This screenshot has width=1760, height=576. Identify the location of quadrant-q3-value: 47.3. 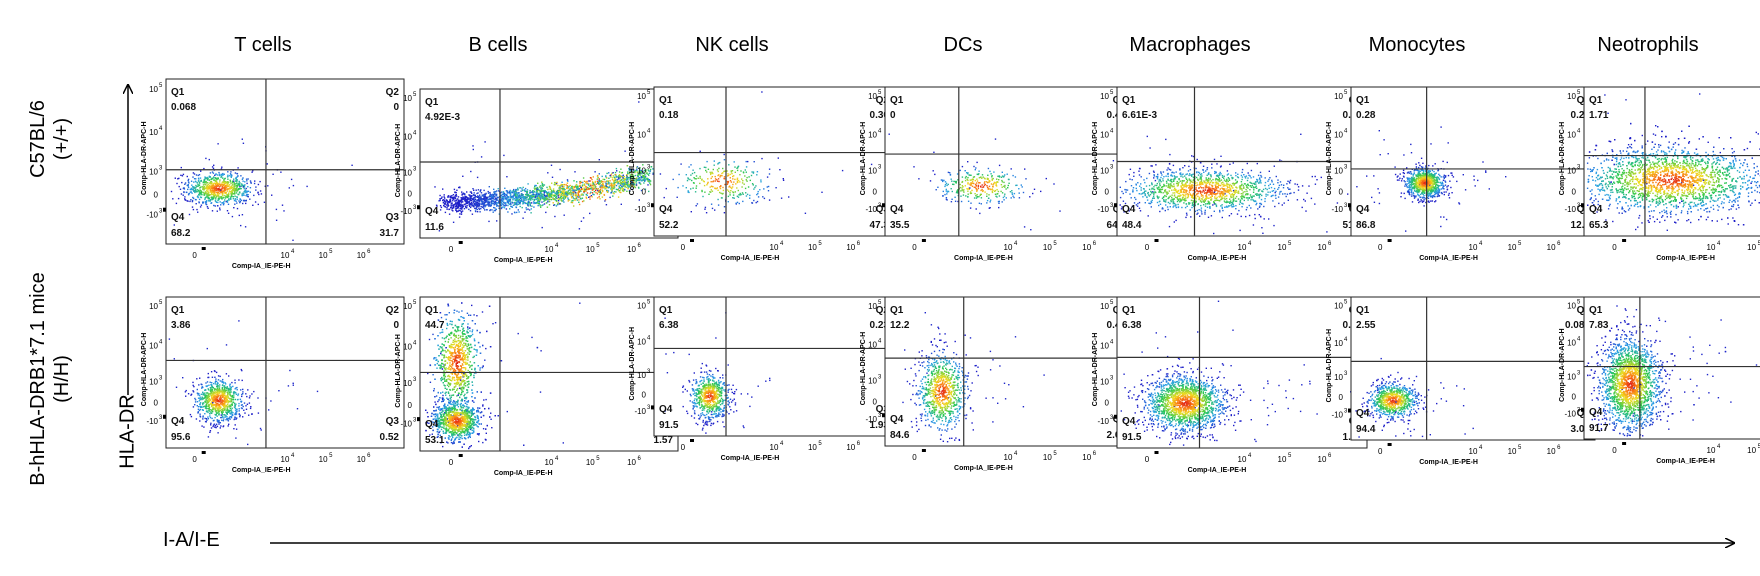
(880, 225).